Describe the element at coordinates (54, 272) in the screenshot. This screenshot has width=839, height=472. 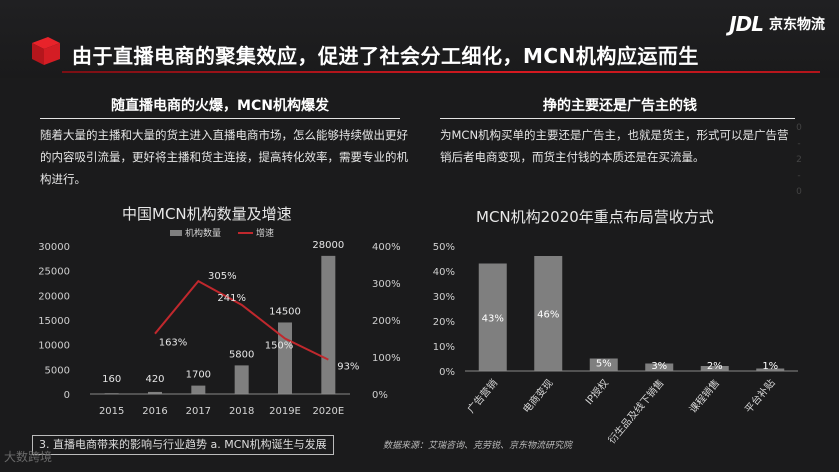
I see `left-y-tick-label: 25000` at that location.